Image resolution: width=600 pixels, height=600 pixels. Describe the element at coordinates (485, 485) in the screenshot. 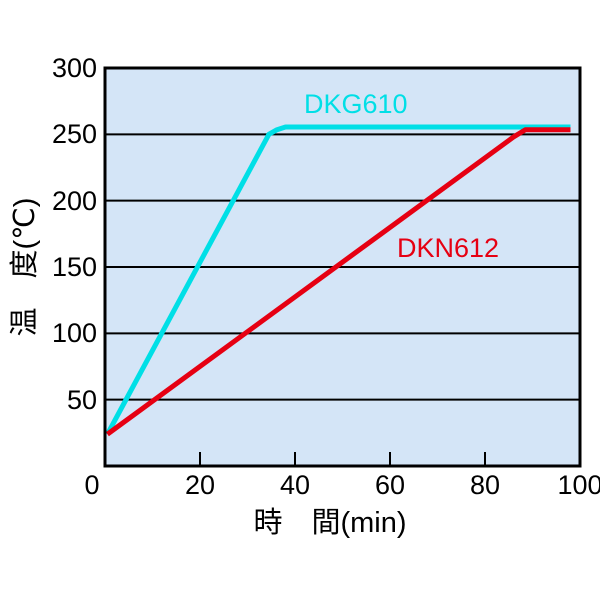

I see `x-tick-label-80: 80` at that location.